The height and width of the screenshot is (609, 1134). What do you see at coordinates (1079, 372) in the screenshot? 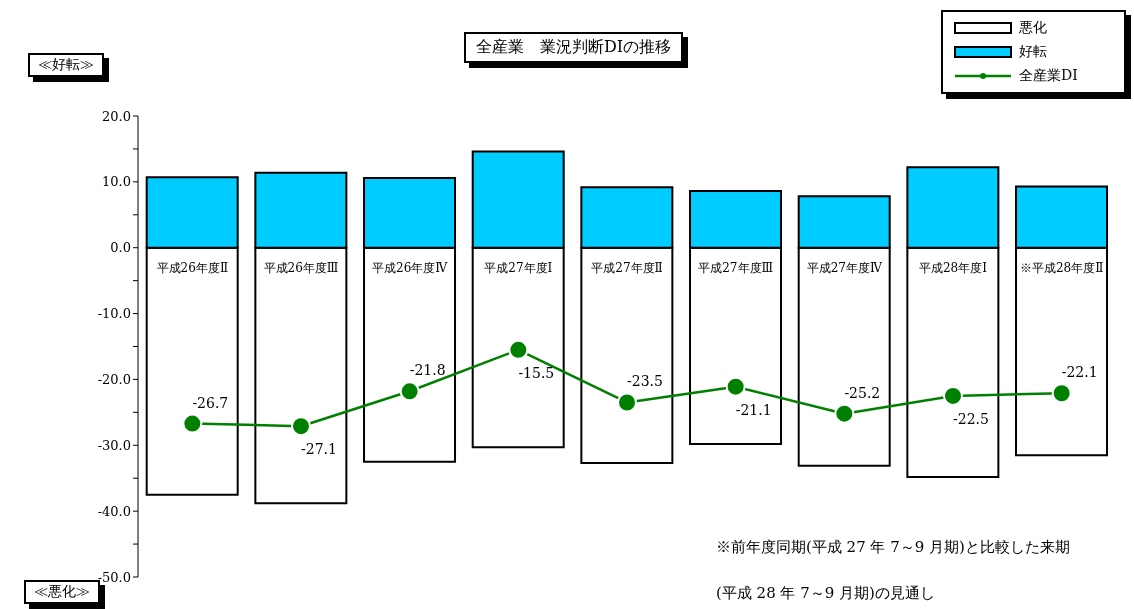
I see `data-label: -22.1` at bounding box center [1079, 372].